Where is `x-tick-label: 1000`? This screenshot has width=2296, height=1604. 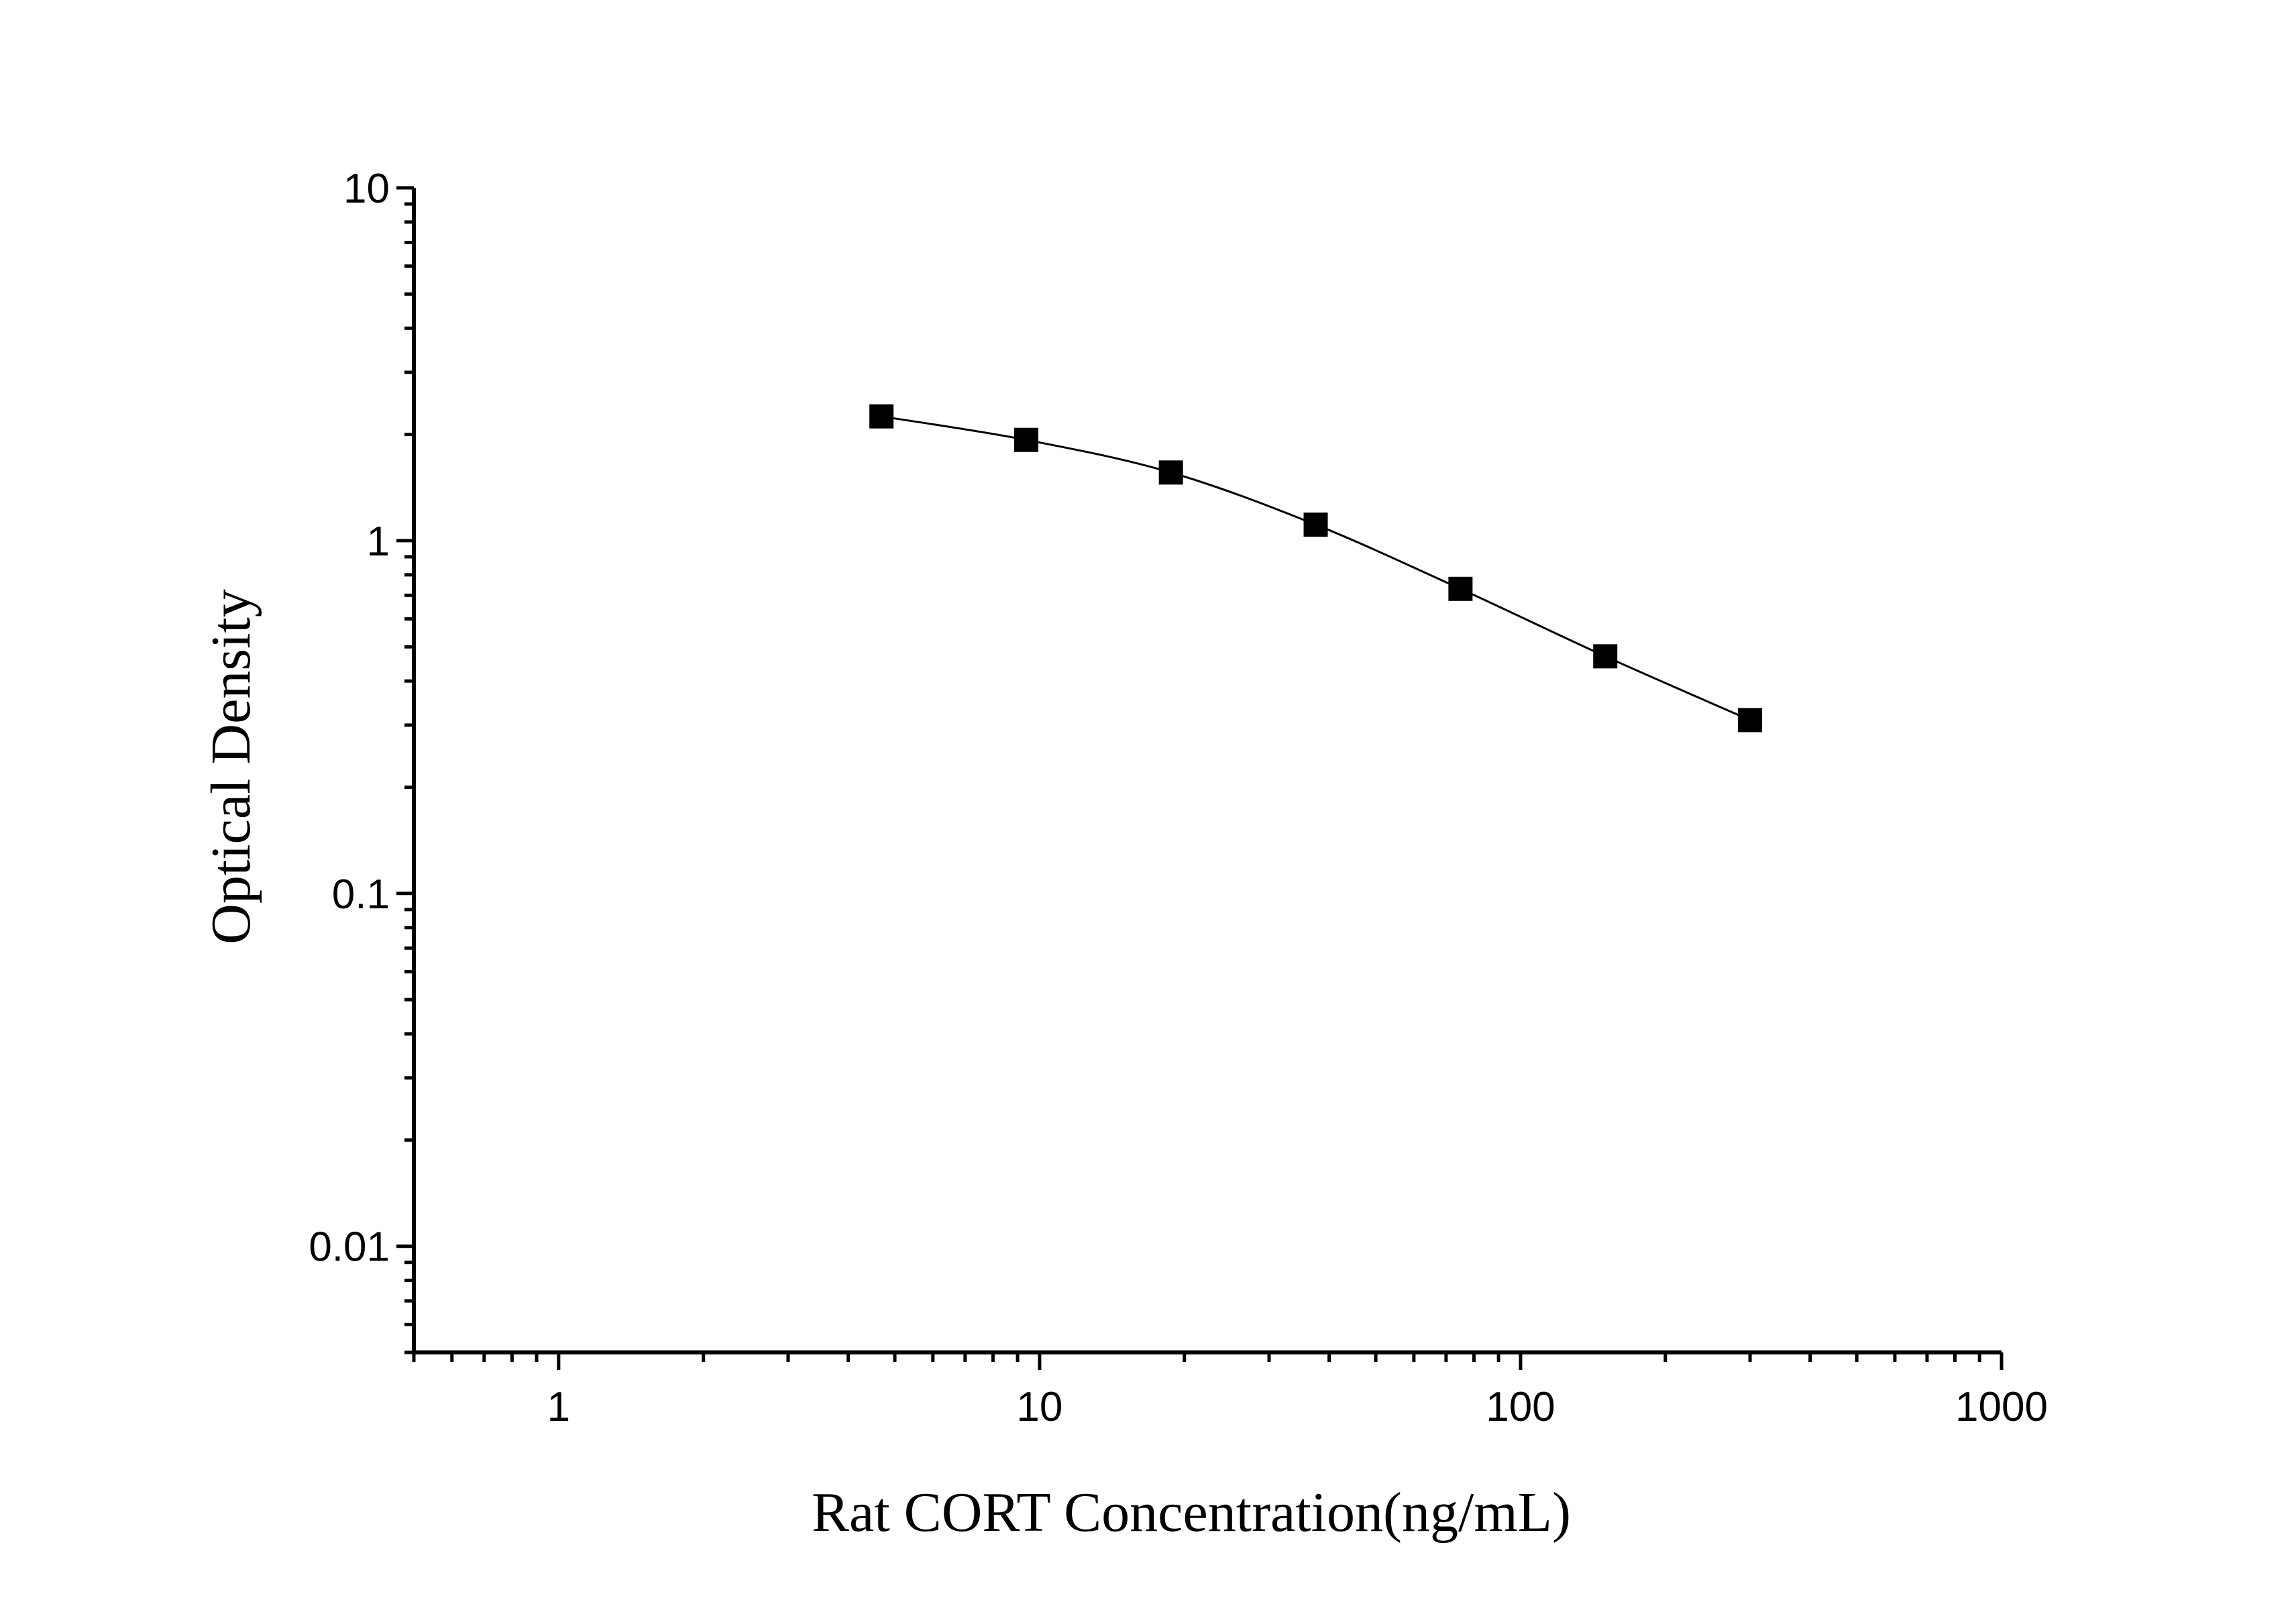
x-tick-label: 1000 is located at coordinates (2001, 1407).